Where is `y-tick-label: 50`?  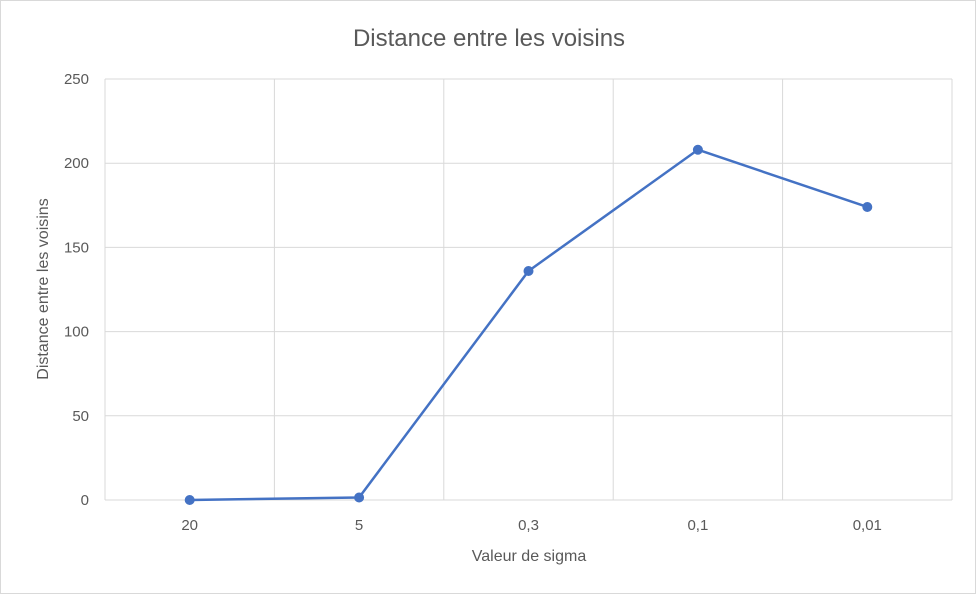 y-tick-label: 50 is located at coordinates (80, 416).